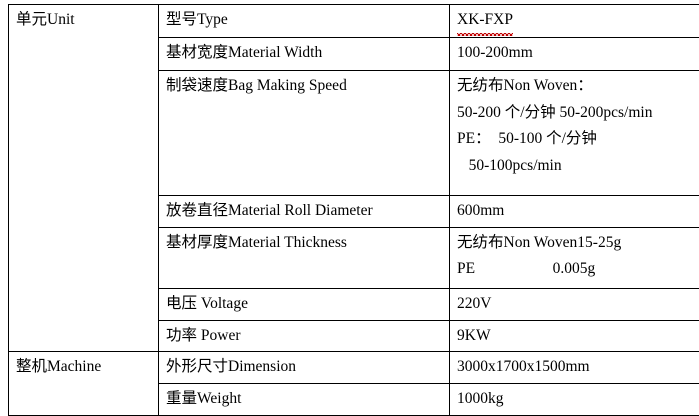  I want to click on item-label-voltage: 电压 Voltage, so click(207, 303).